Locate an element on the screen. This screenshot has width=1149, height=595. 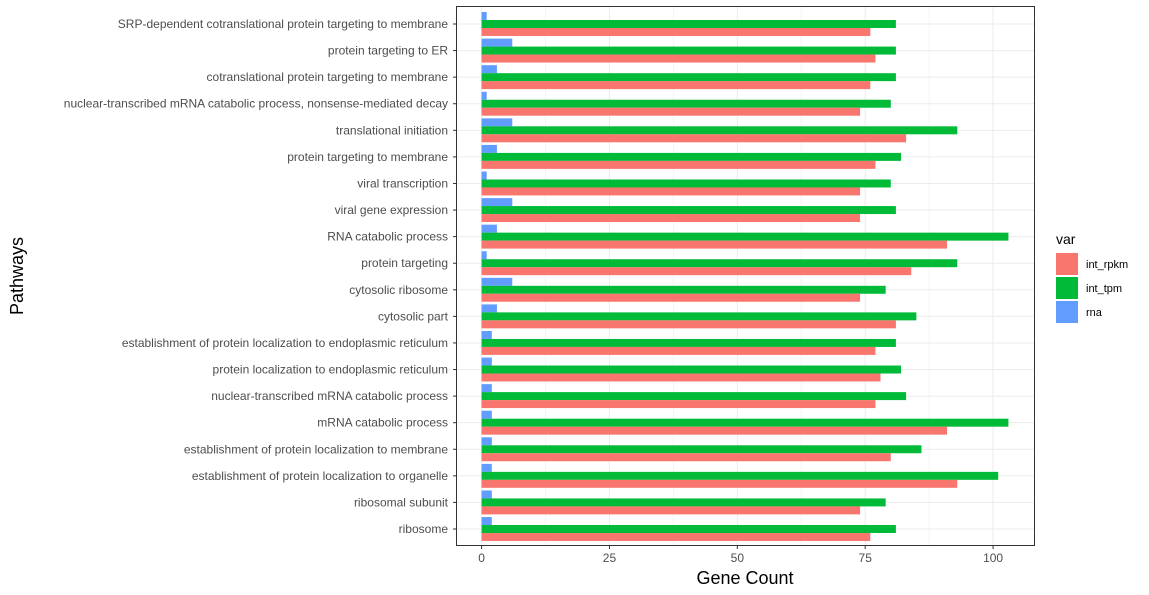
y-tick-label: RNA catabolic process is located at coordinates (387, 237).